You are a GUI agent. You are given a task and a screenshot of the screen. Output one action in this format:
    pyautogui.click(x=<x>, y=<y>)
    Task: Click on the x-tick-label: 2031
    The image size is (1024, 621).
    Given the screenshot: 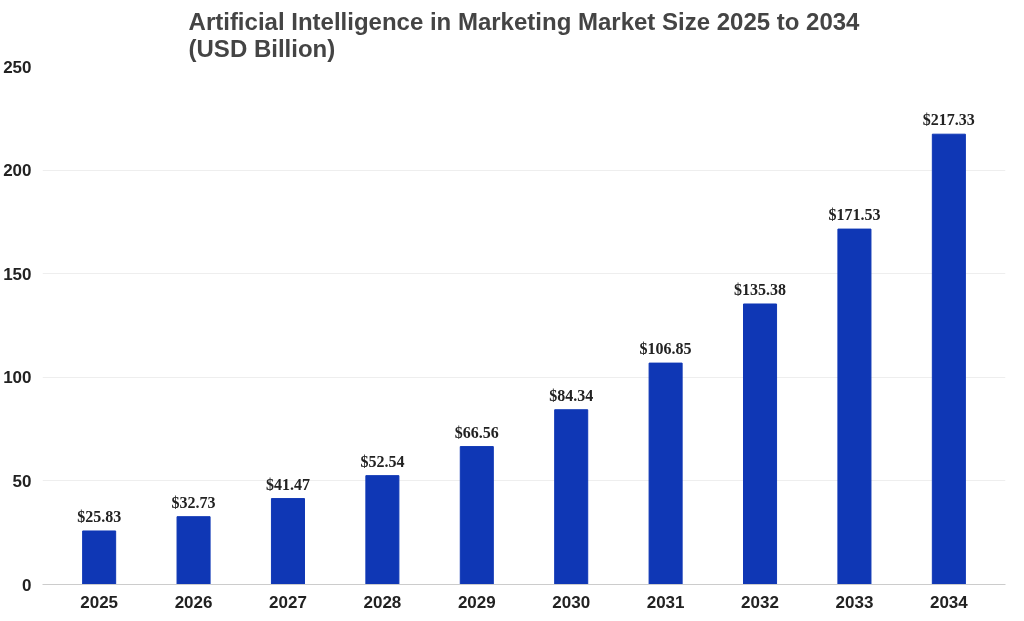 What is the action you would take?
    pyautogui.click(x=665, y=602)
    